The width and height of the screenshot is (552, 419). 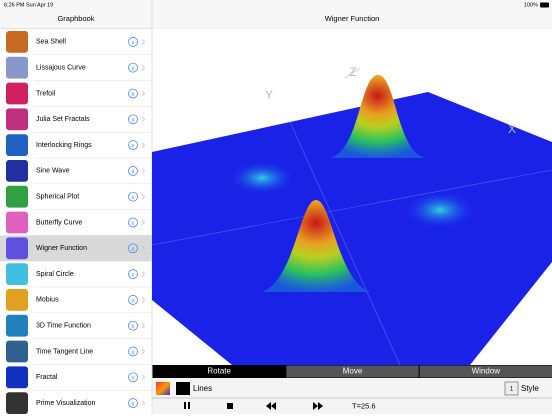 I want to click on color-button, so click(x=163, y=388).